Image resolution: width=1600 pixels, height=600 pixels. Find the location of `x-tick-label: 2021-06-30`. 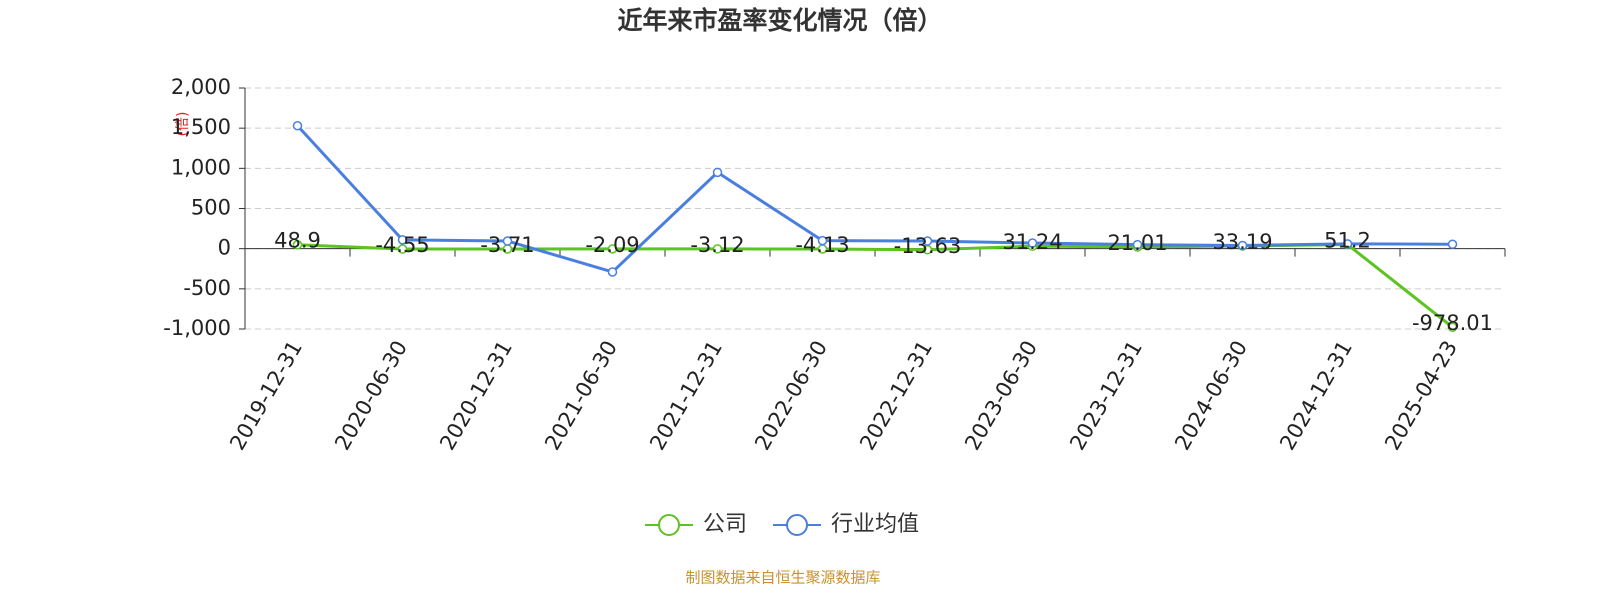

x-tick-label: 2021-06-30 is located at coordinates (581, 396).